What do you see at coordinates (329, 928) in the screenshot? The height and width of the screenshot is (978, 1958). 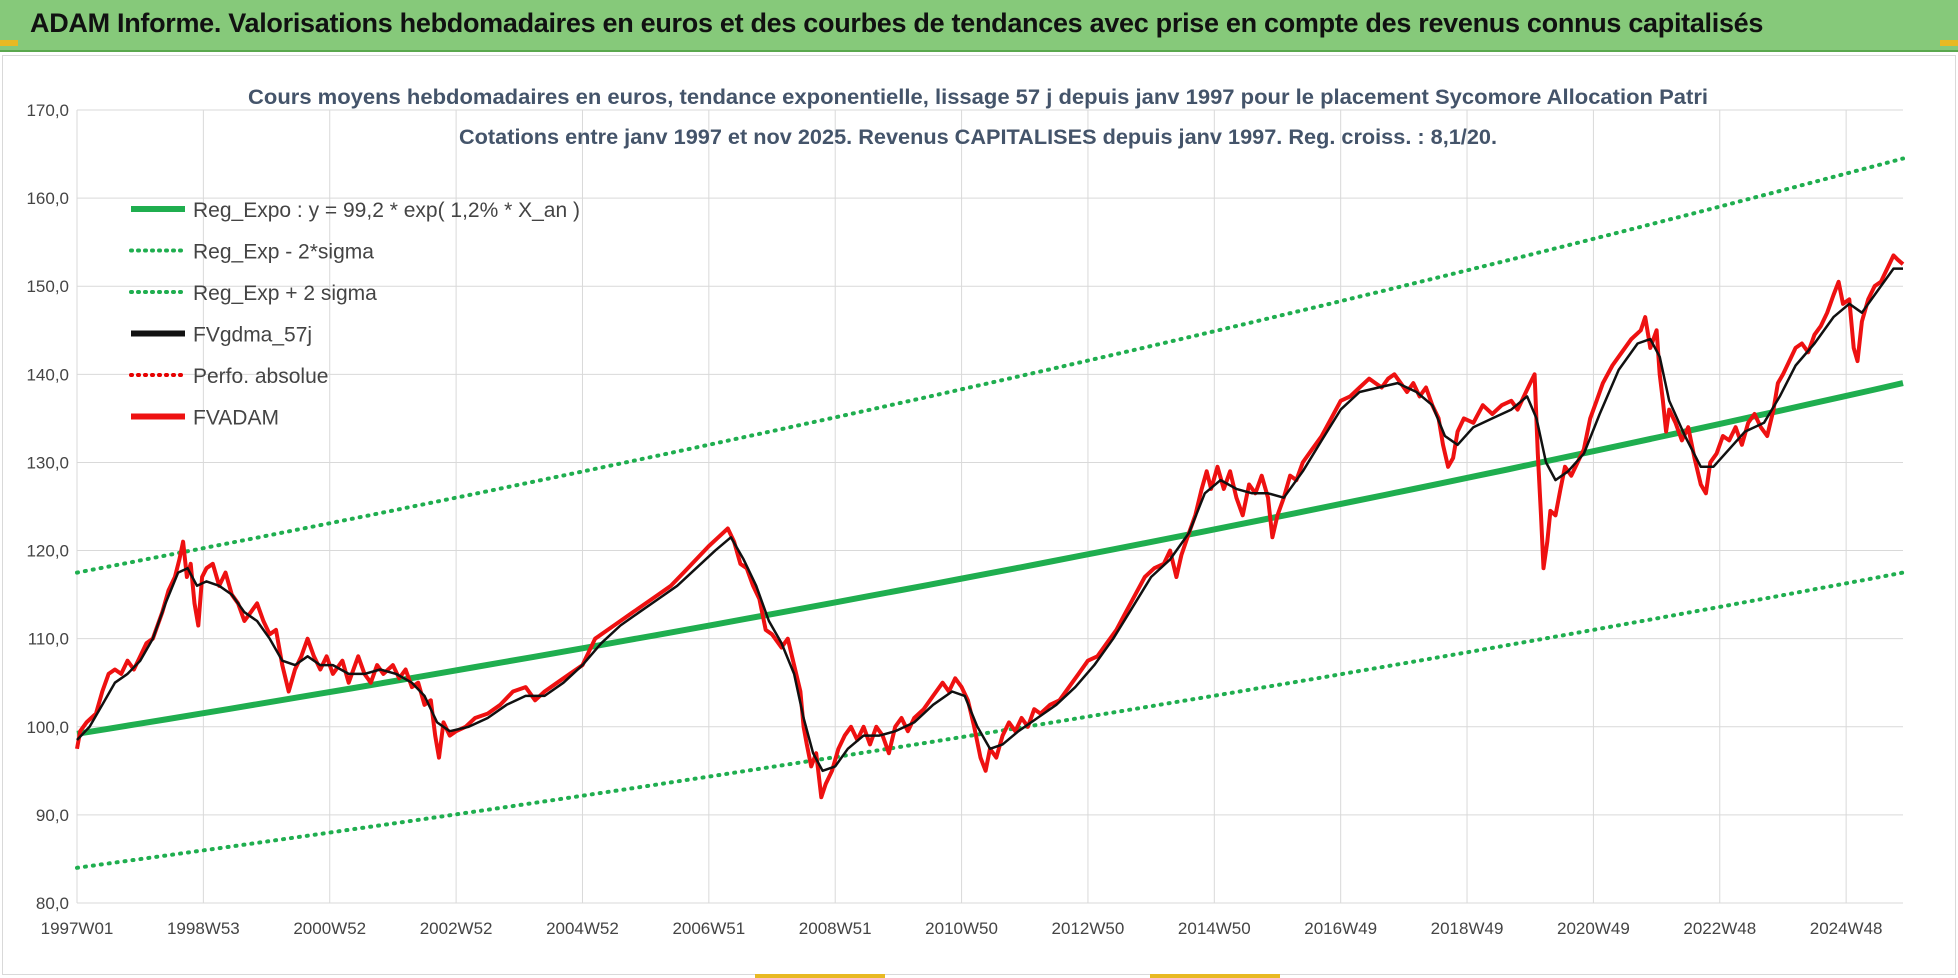 I see `x-tick-label: 2000W52` at bounding box center [329, 928].